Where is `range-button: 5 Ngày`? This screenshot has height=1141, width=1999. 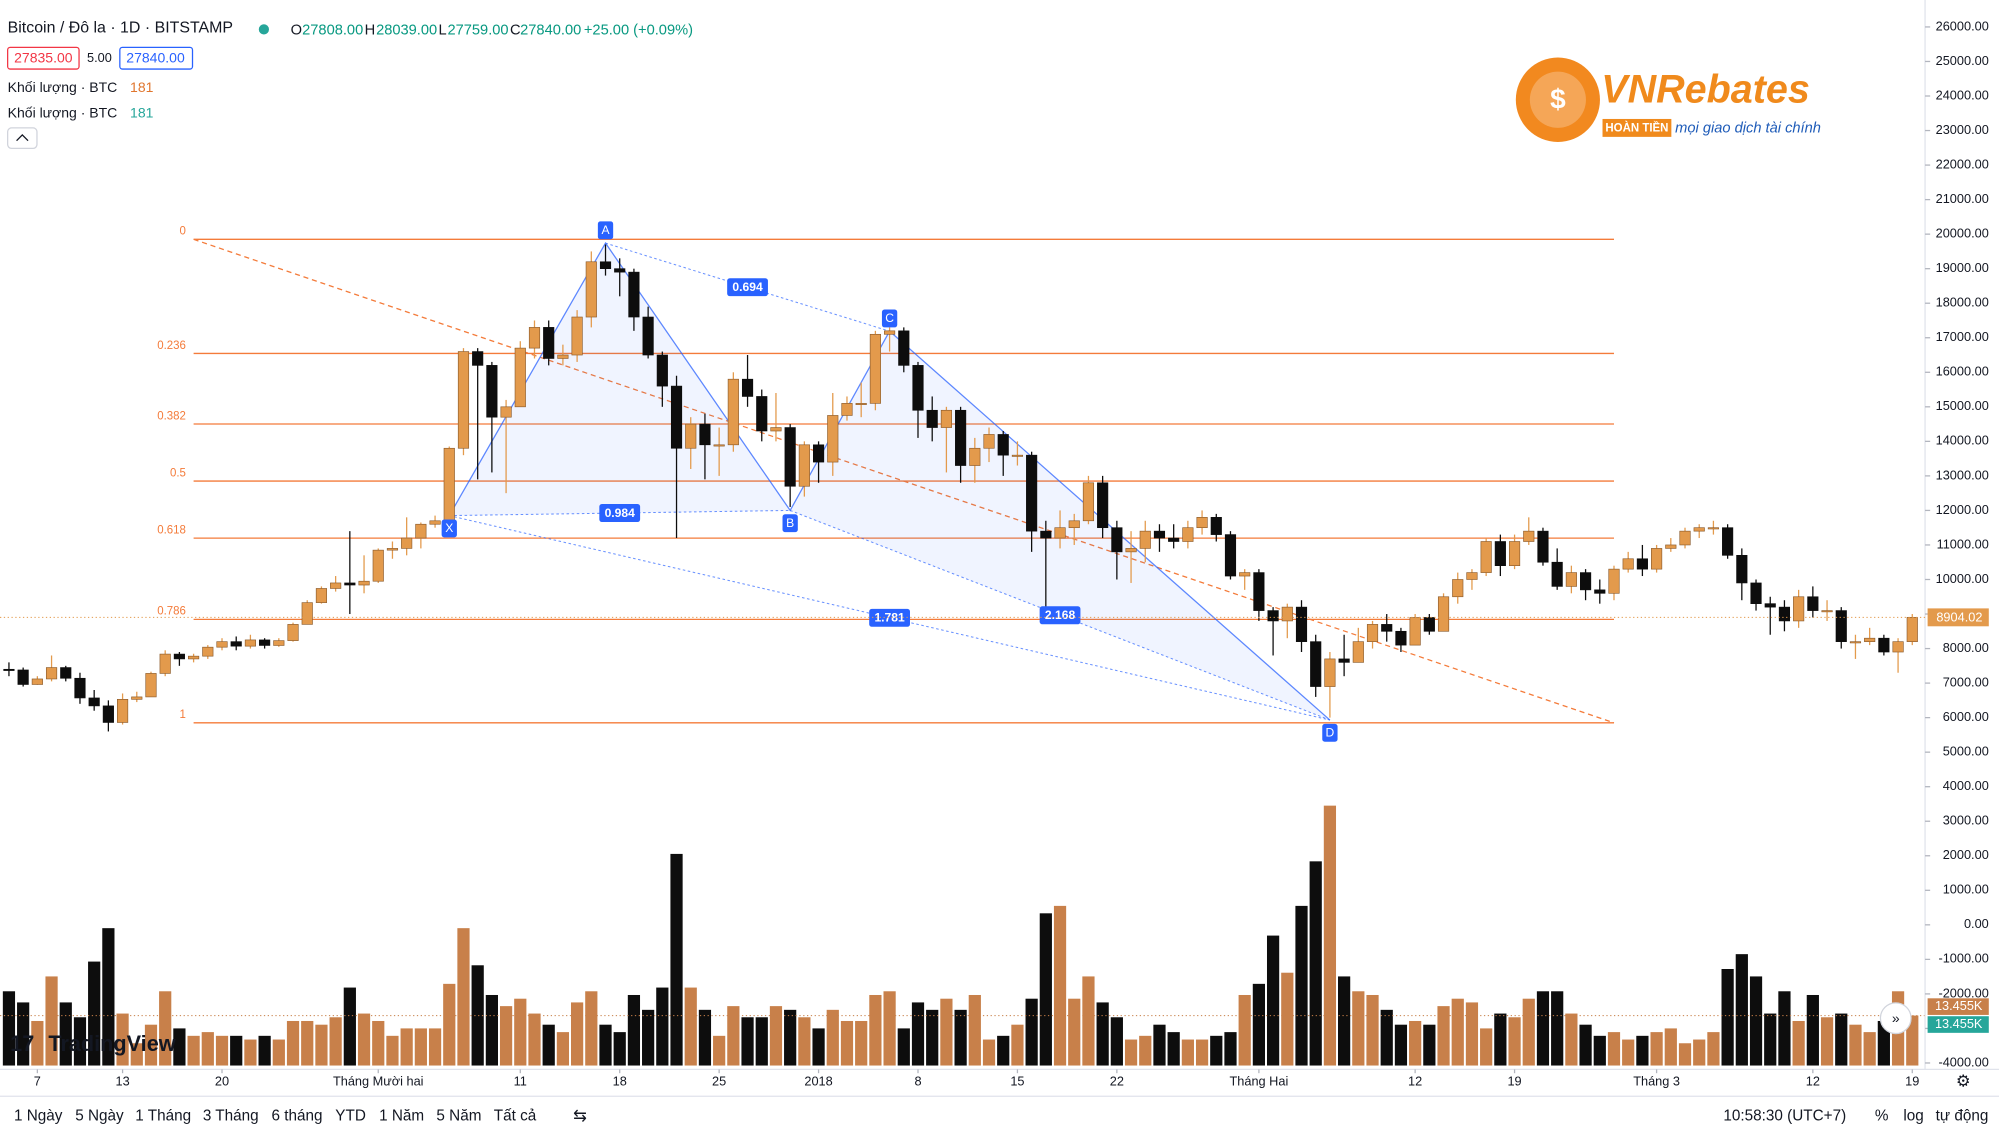
range-button: 5 Ngày is located at coordinates (99, 1116).